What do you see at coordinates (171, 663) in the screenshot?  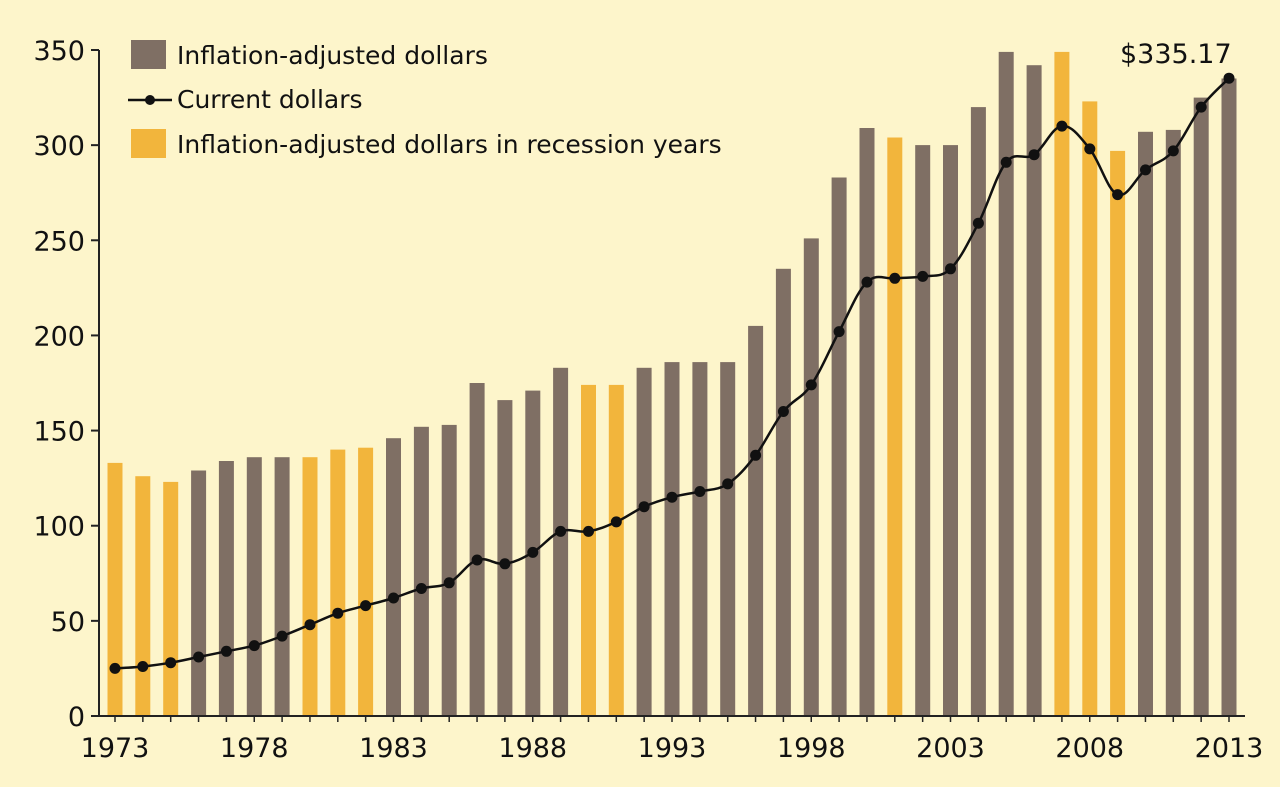 I see `current-dollars-point-1975` at bounding box center [171, 663].